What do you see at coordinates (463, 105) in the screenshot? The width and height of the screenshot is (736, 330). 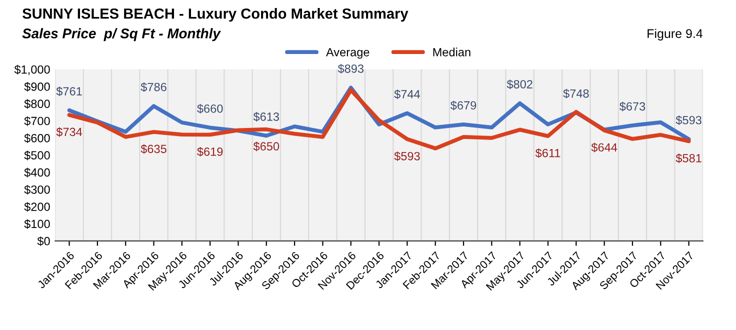 I see `data-label: $679` at bounding box center [463, 105].